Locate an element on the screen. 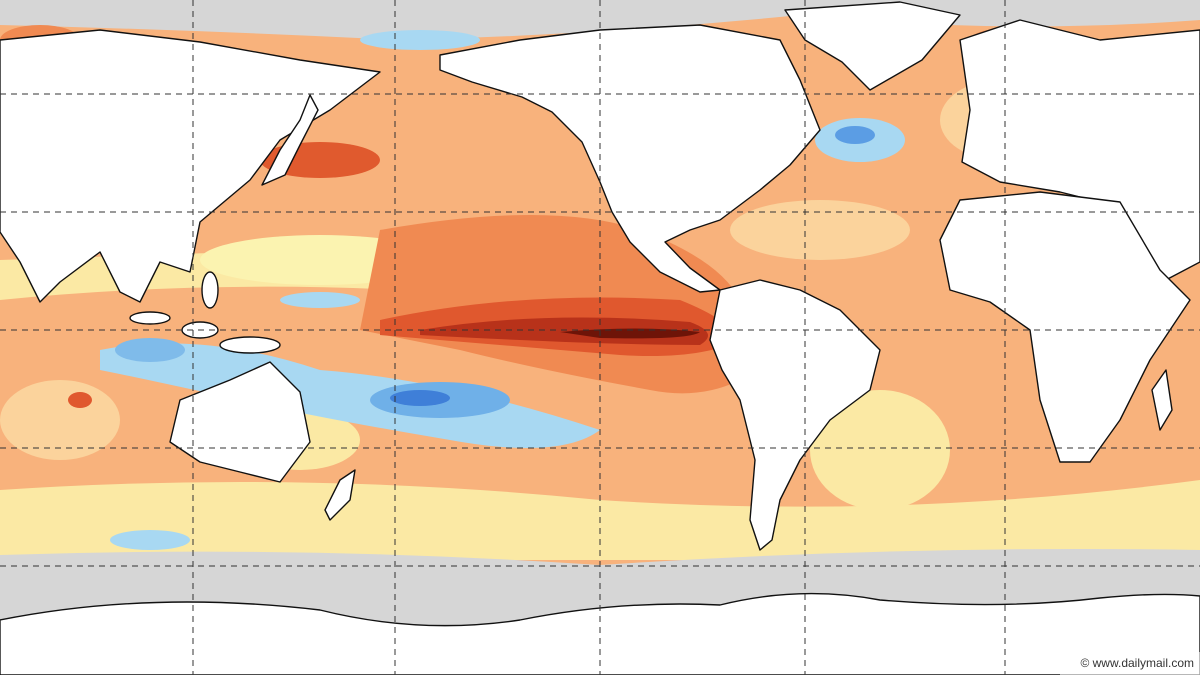 This screenshot has width=1200, height=675. watermark-backdrop is located at coordinates (1130, 663).